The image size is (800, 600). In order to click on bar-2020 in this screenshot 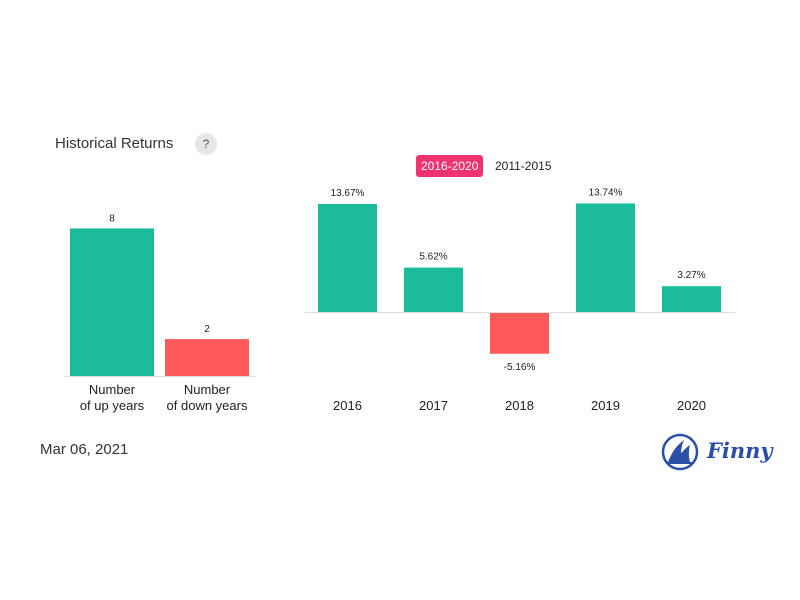, I will do `click(691, 299)`.